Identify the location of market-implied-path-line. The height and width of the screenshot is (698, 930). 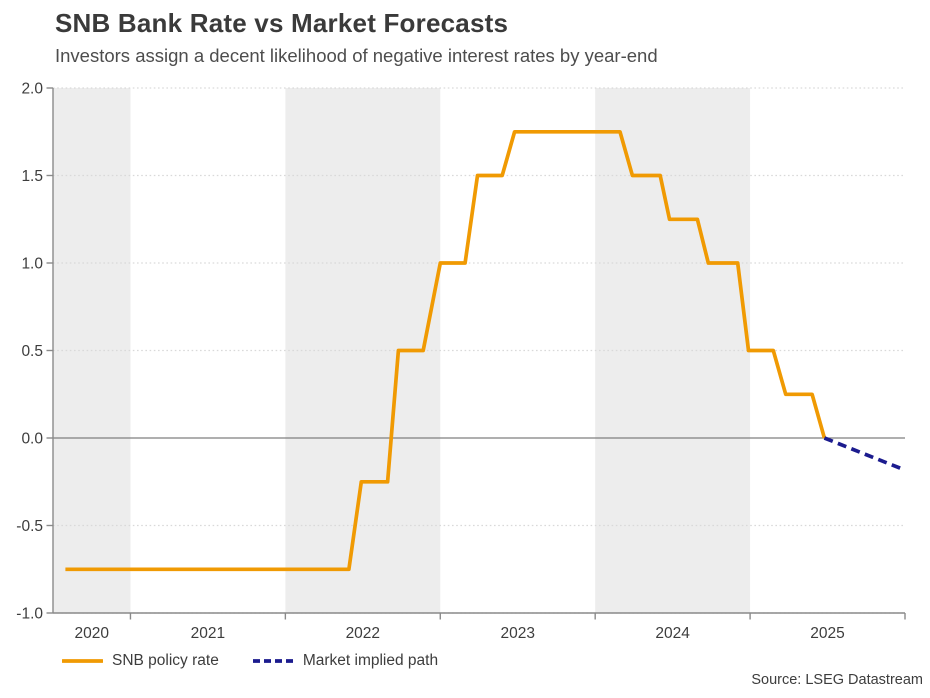
(864, 454).